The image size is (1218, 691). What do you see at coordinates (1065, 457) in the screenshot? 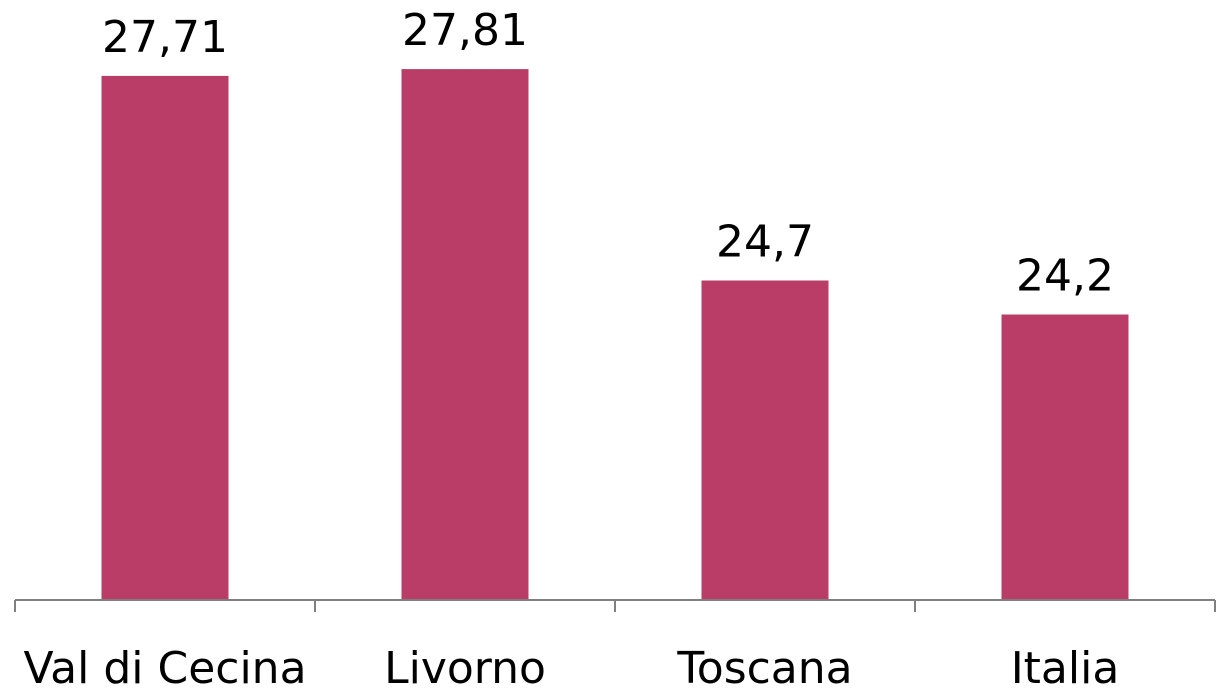
I see `bar-italia` at bounding box center [1065, 457].